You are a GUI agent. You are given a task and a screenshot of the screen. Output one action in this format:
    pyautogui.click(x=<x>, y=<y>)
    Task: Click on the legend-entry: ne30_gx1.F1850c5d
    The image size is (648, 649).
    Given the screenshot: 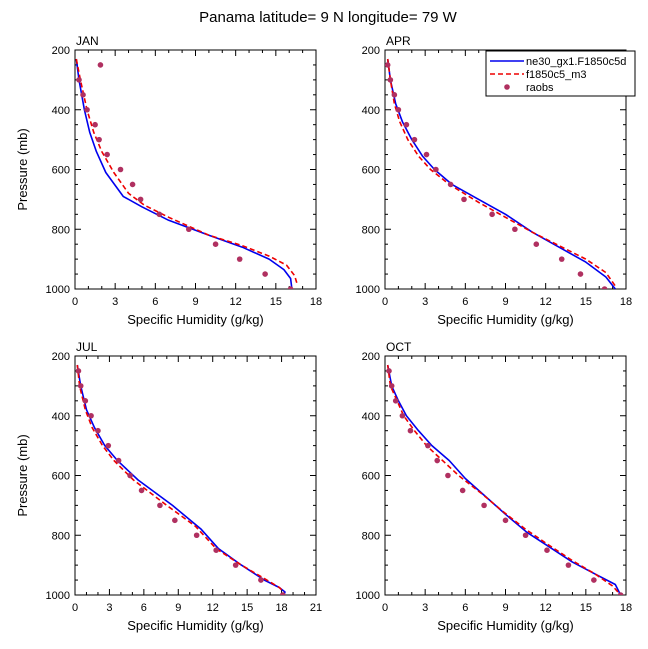 What is the action you would take?
    pyautogui.click(x=558, y=62)
    